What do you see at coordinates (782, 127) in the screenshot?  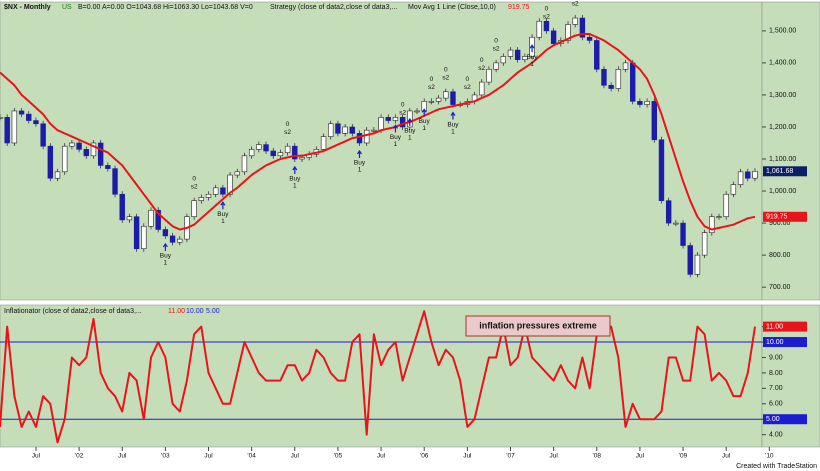 I see `y-tick-label: 1,200.00` at bounding box center [782, 127].